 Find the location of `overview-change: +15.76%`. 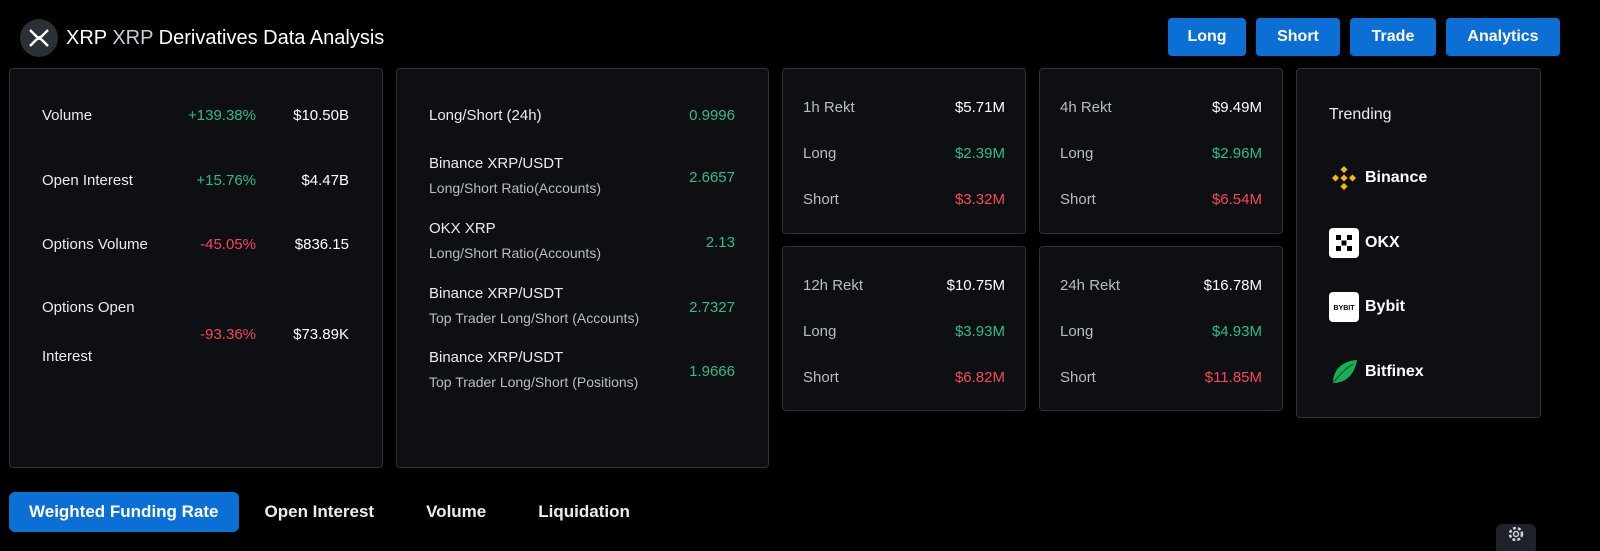

overview-change: +15.76% is located at coordinates (226, 180).